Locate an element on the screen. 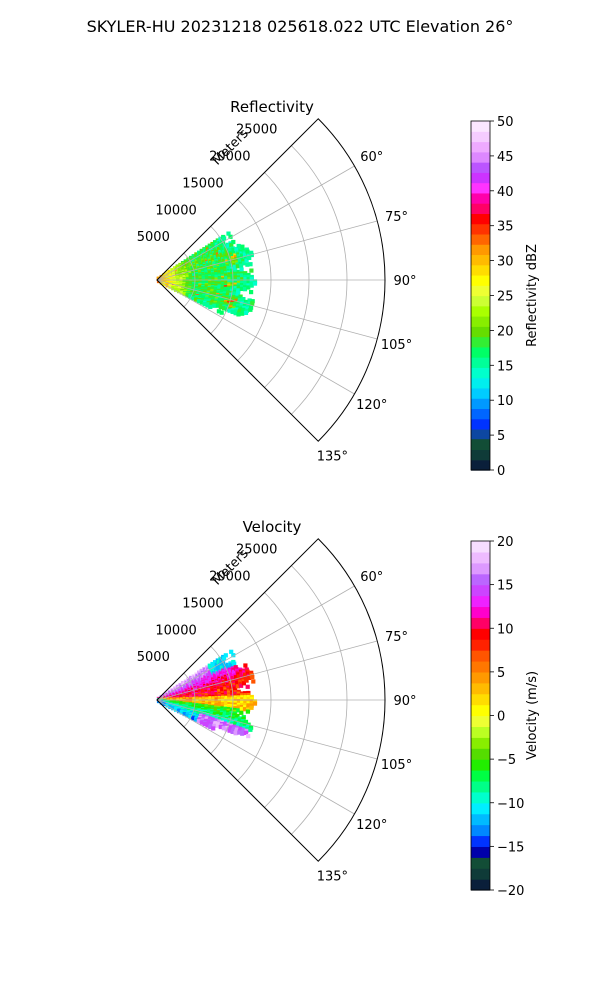 The height and width of the screenshot is (1004, 600). colorbar-tick-label: 50 is located at coordinates (505, 122).